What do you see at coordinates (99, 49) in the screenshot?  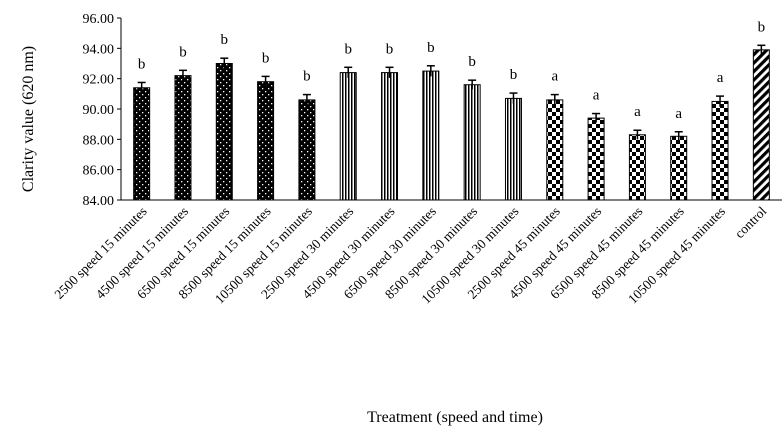 I see `y-tick-label: 94.00` at bounding box center [99, 49].